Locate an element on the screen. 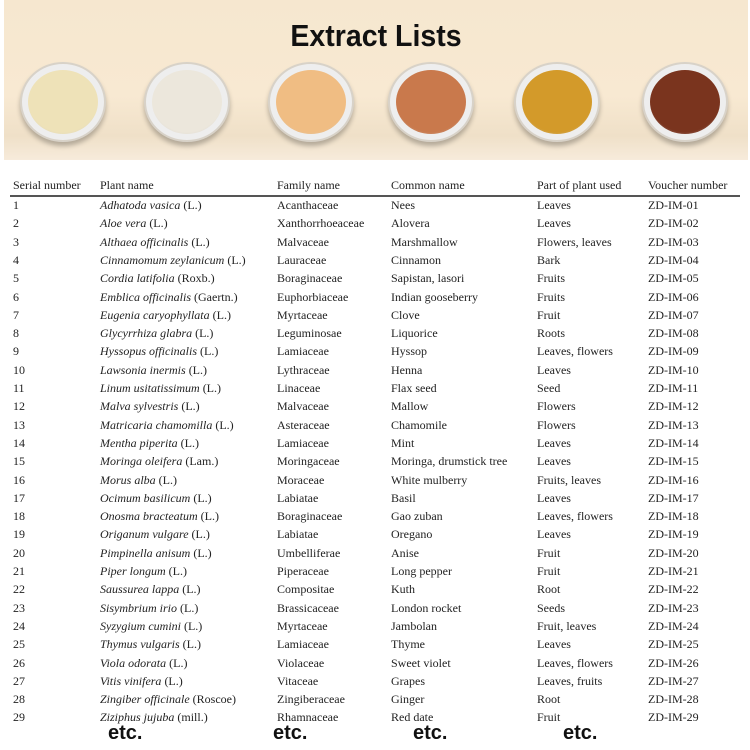 This screenshot has height=750, width=750. voucher-cell: ZD-IM-14 is located at coordinates (673, 442).